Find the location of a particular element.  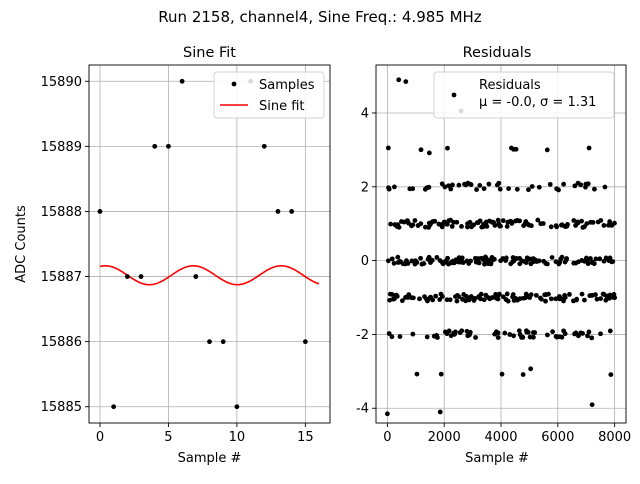

residuals-xtick-label: 6000 is located at coordinates (557, 437).